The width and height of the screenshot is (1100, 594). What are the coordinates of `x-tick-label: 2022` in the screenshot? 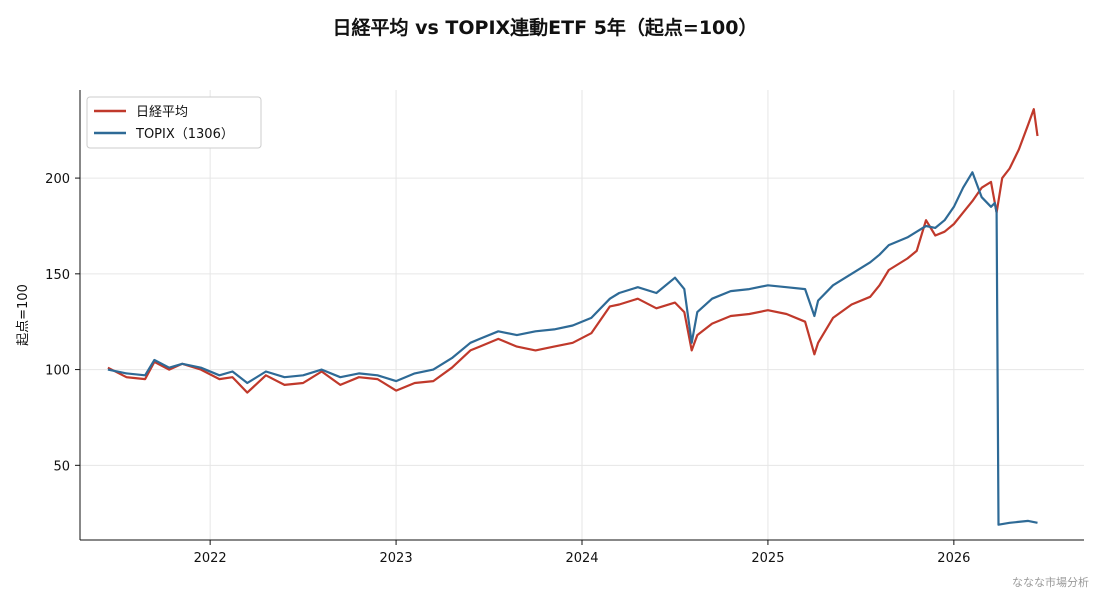 It's located at (210, 558).